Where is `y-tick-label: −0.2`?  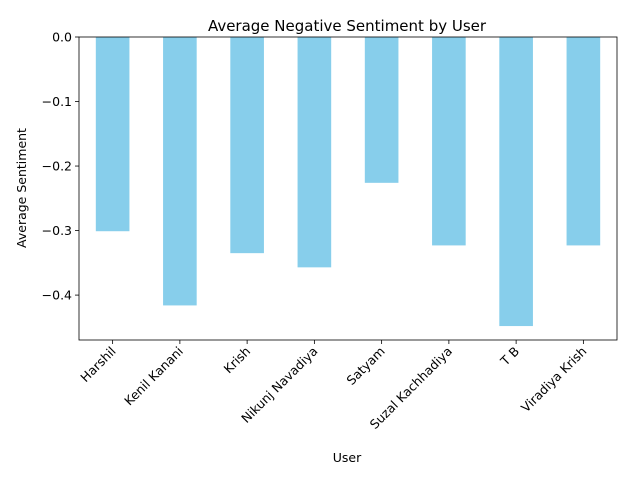
y-tick-label: −0.2 is located at coordinates (57, 166).